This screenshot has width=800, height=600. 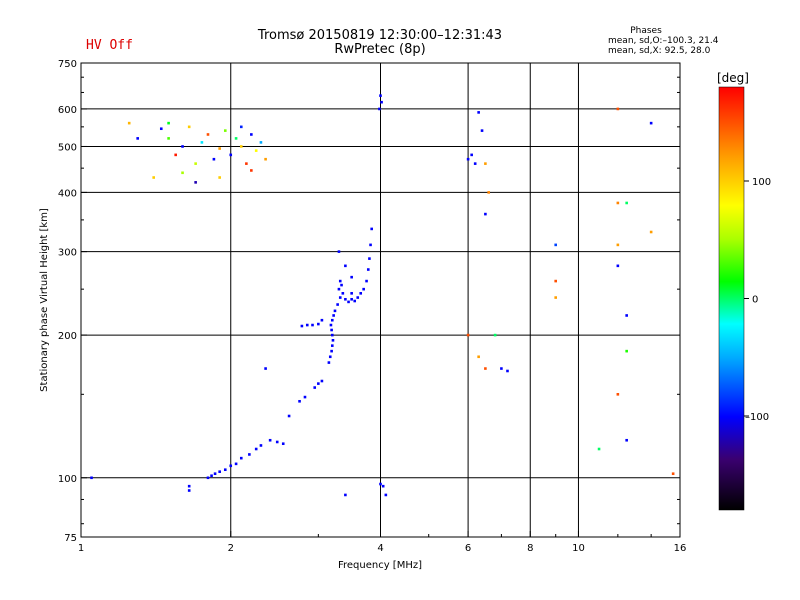 I want to click on x-tick-label: 2, so click(x=231, y=548).